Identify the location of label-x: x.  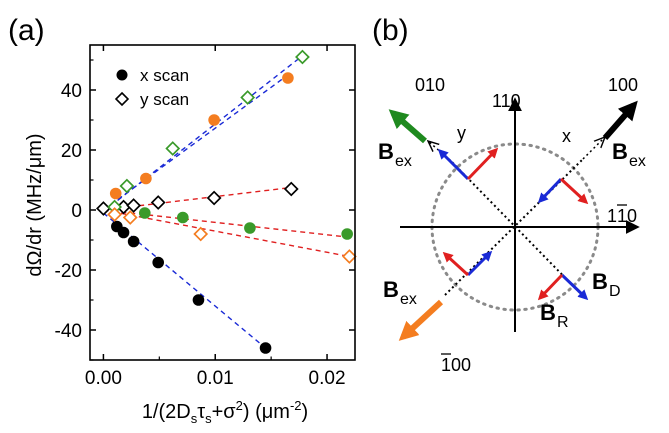
(566, 136).